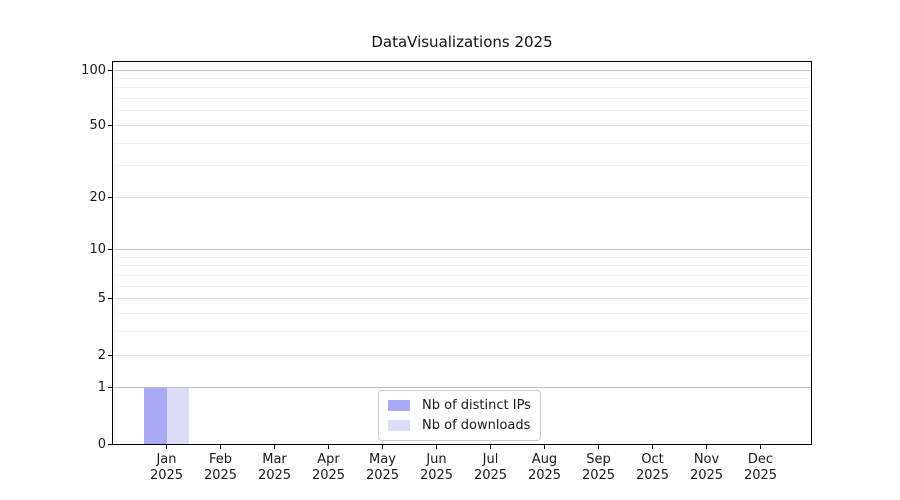  What do you see at coordinates (166, 467) in the screenshot?
I see `x-tick-label-jan: Jan 2025` at bounding box center [166, 467].